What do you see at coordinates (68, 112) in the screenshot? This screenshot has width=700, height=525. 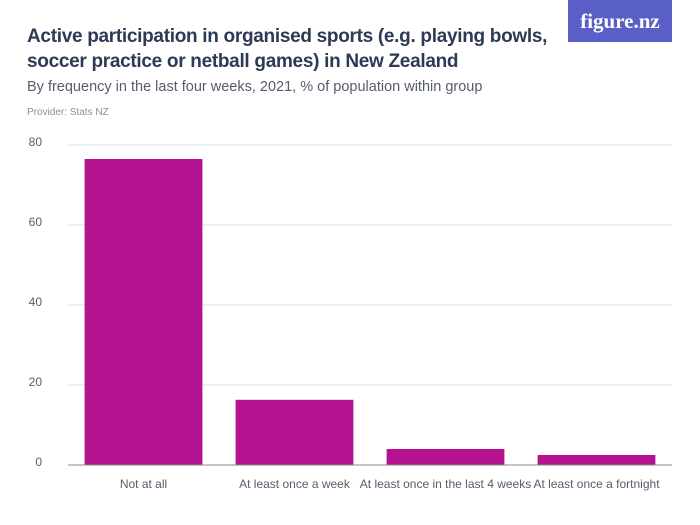 I see `provider: Provider: Stats NZ` at bounding box center [68, 112].